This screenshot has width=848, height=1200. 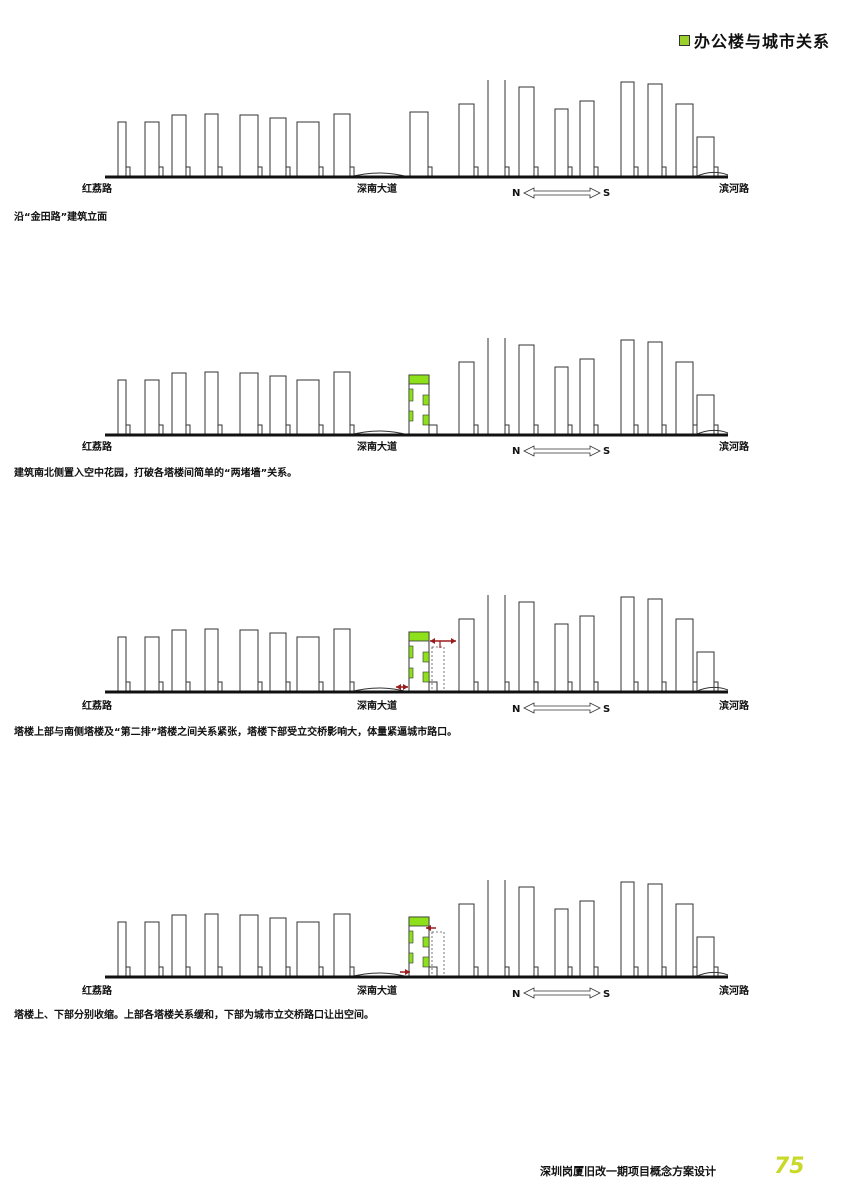 I want to click on panel-caption: 塔楼上、下部分别收缩。上部各塔楼关系缓和，下部为城市立交桥路口让出空间。, so click(x=194, y=1015).